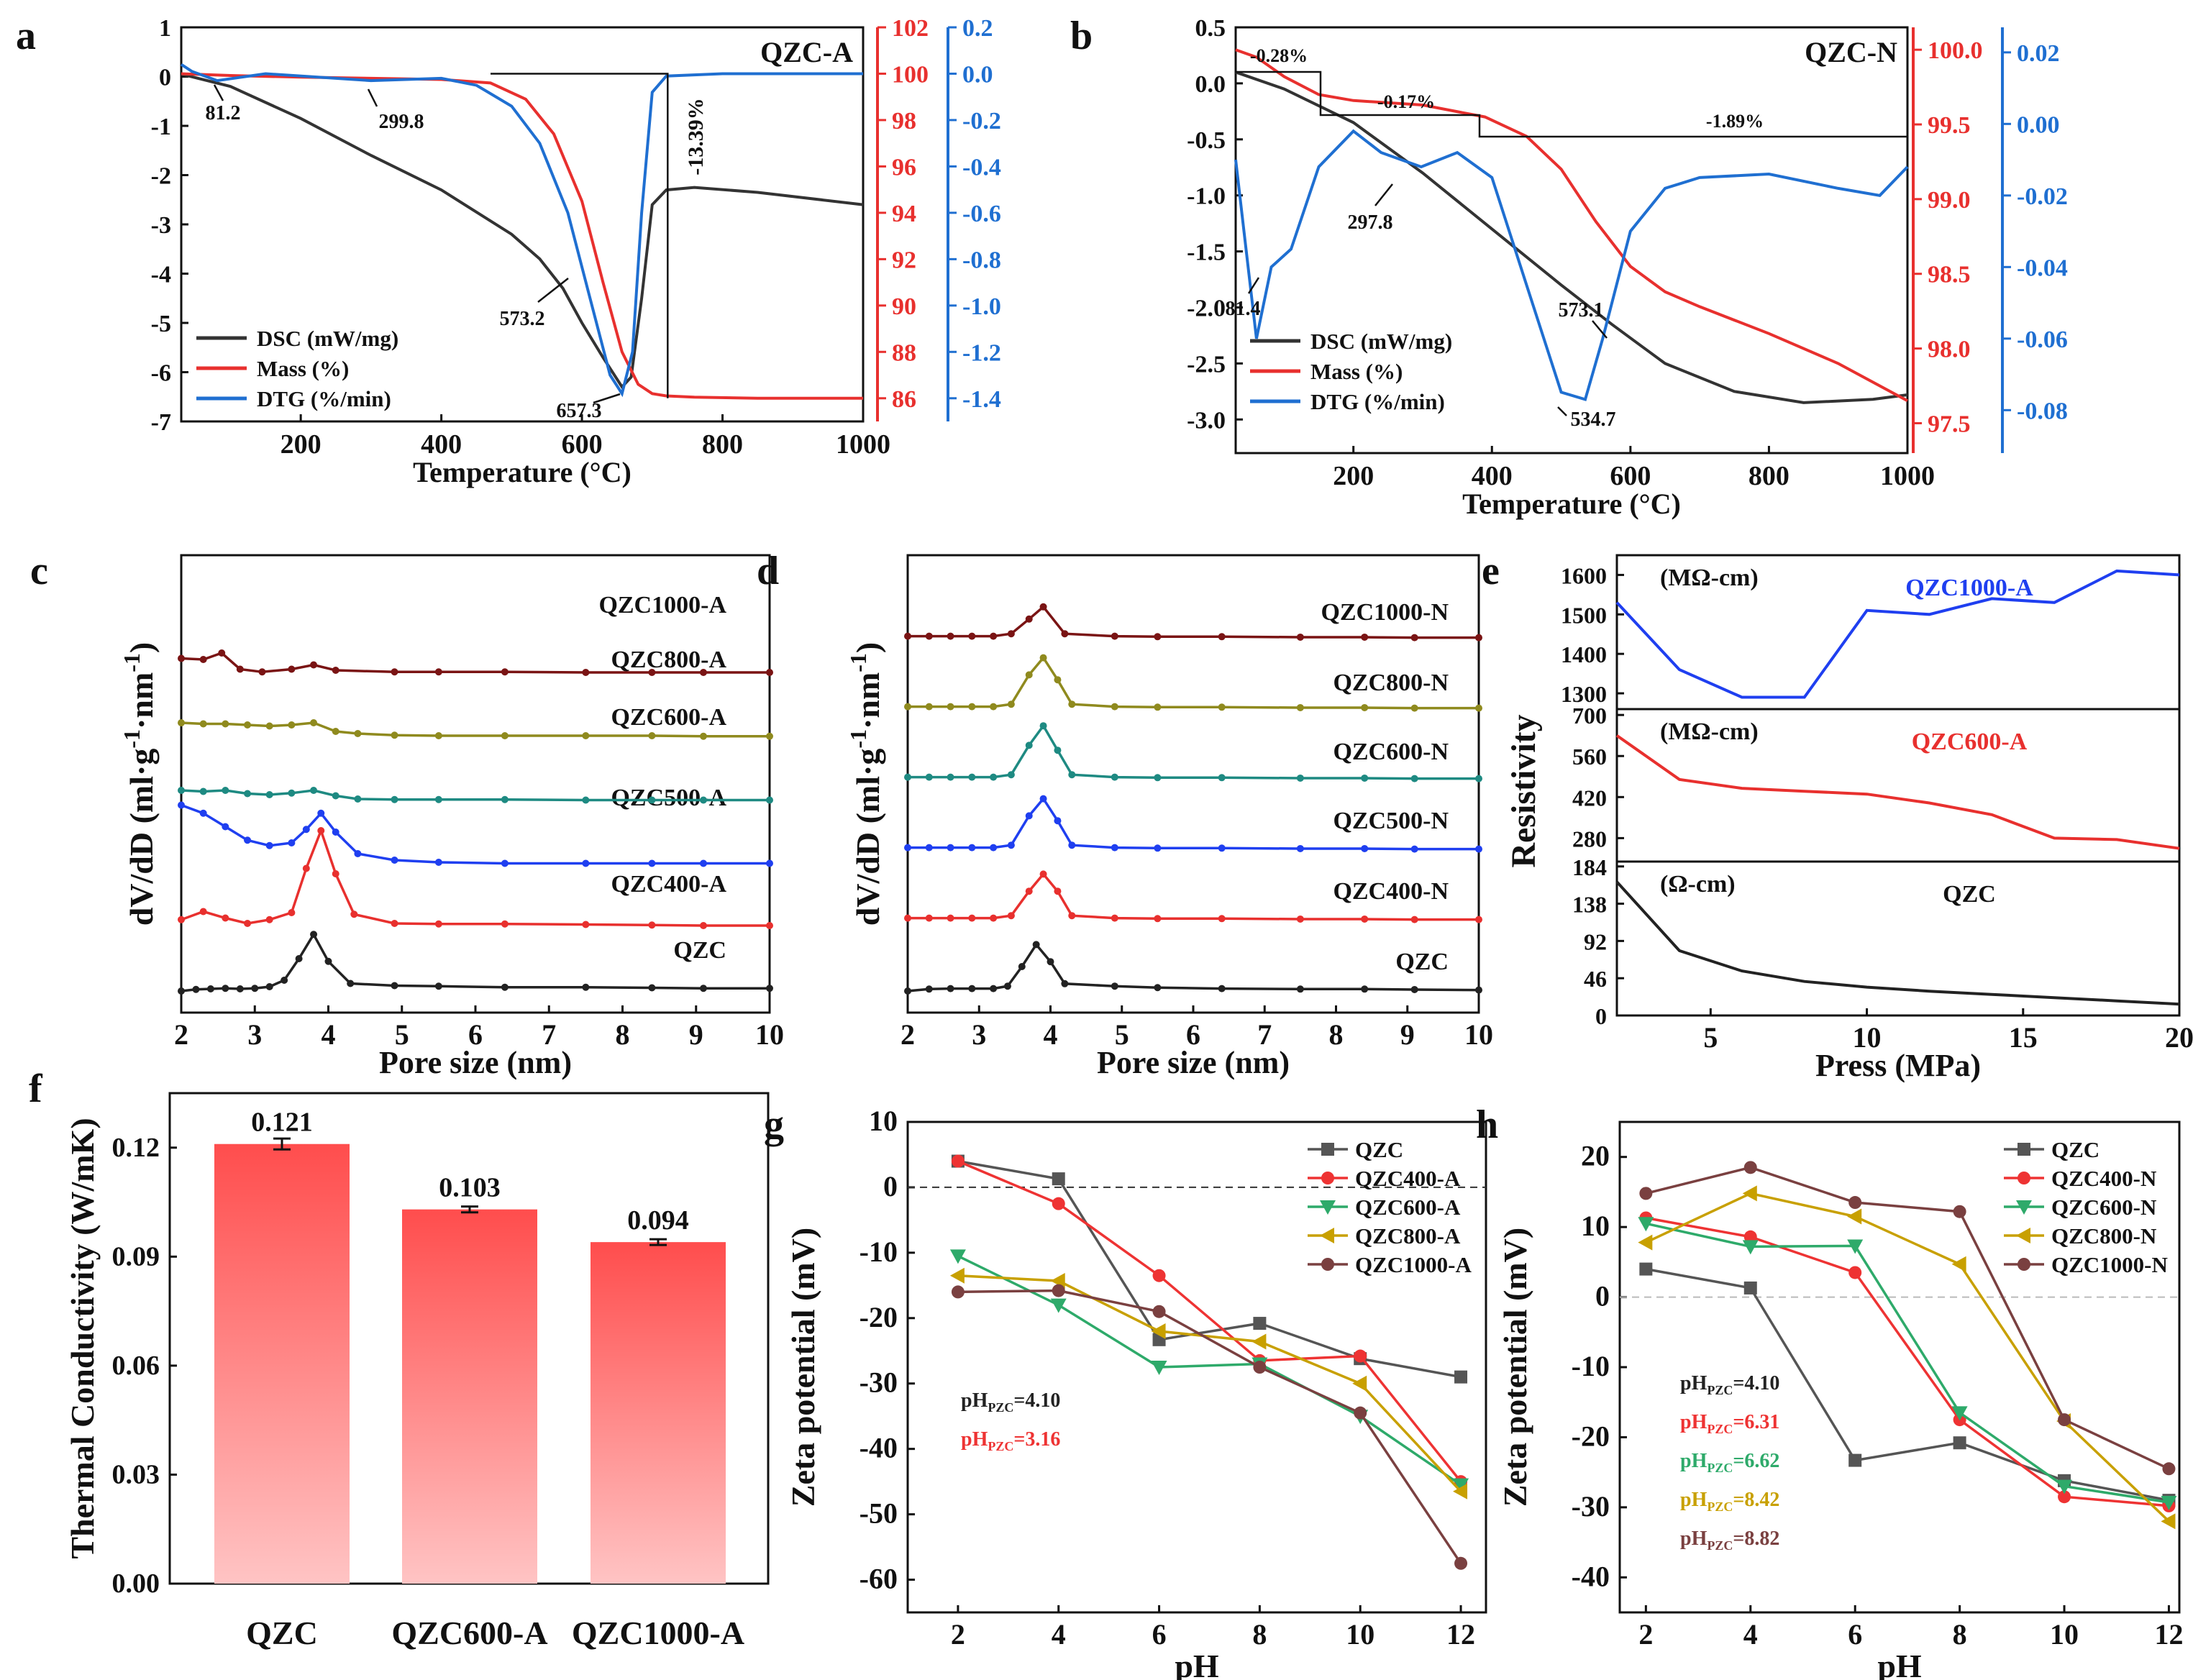 This screenshot has height=1680, width=2193. I want to click on y-tick-label: 0.12, so click(136, 1148).